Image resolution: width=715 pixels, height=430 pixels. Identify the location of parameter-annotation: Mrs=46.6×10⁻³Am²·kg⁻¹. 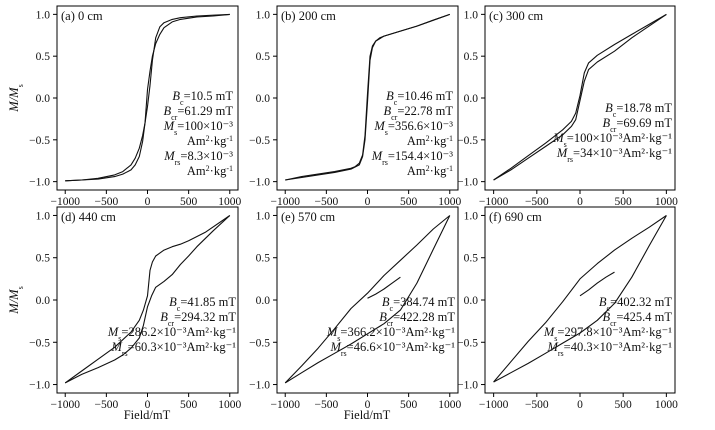
(392, 349).